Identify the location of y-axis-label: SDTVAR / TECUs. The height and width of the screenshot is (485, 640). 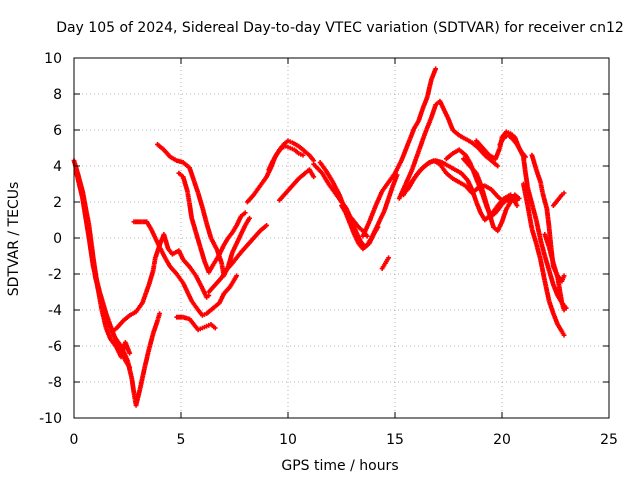
(14, 239).